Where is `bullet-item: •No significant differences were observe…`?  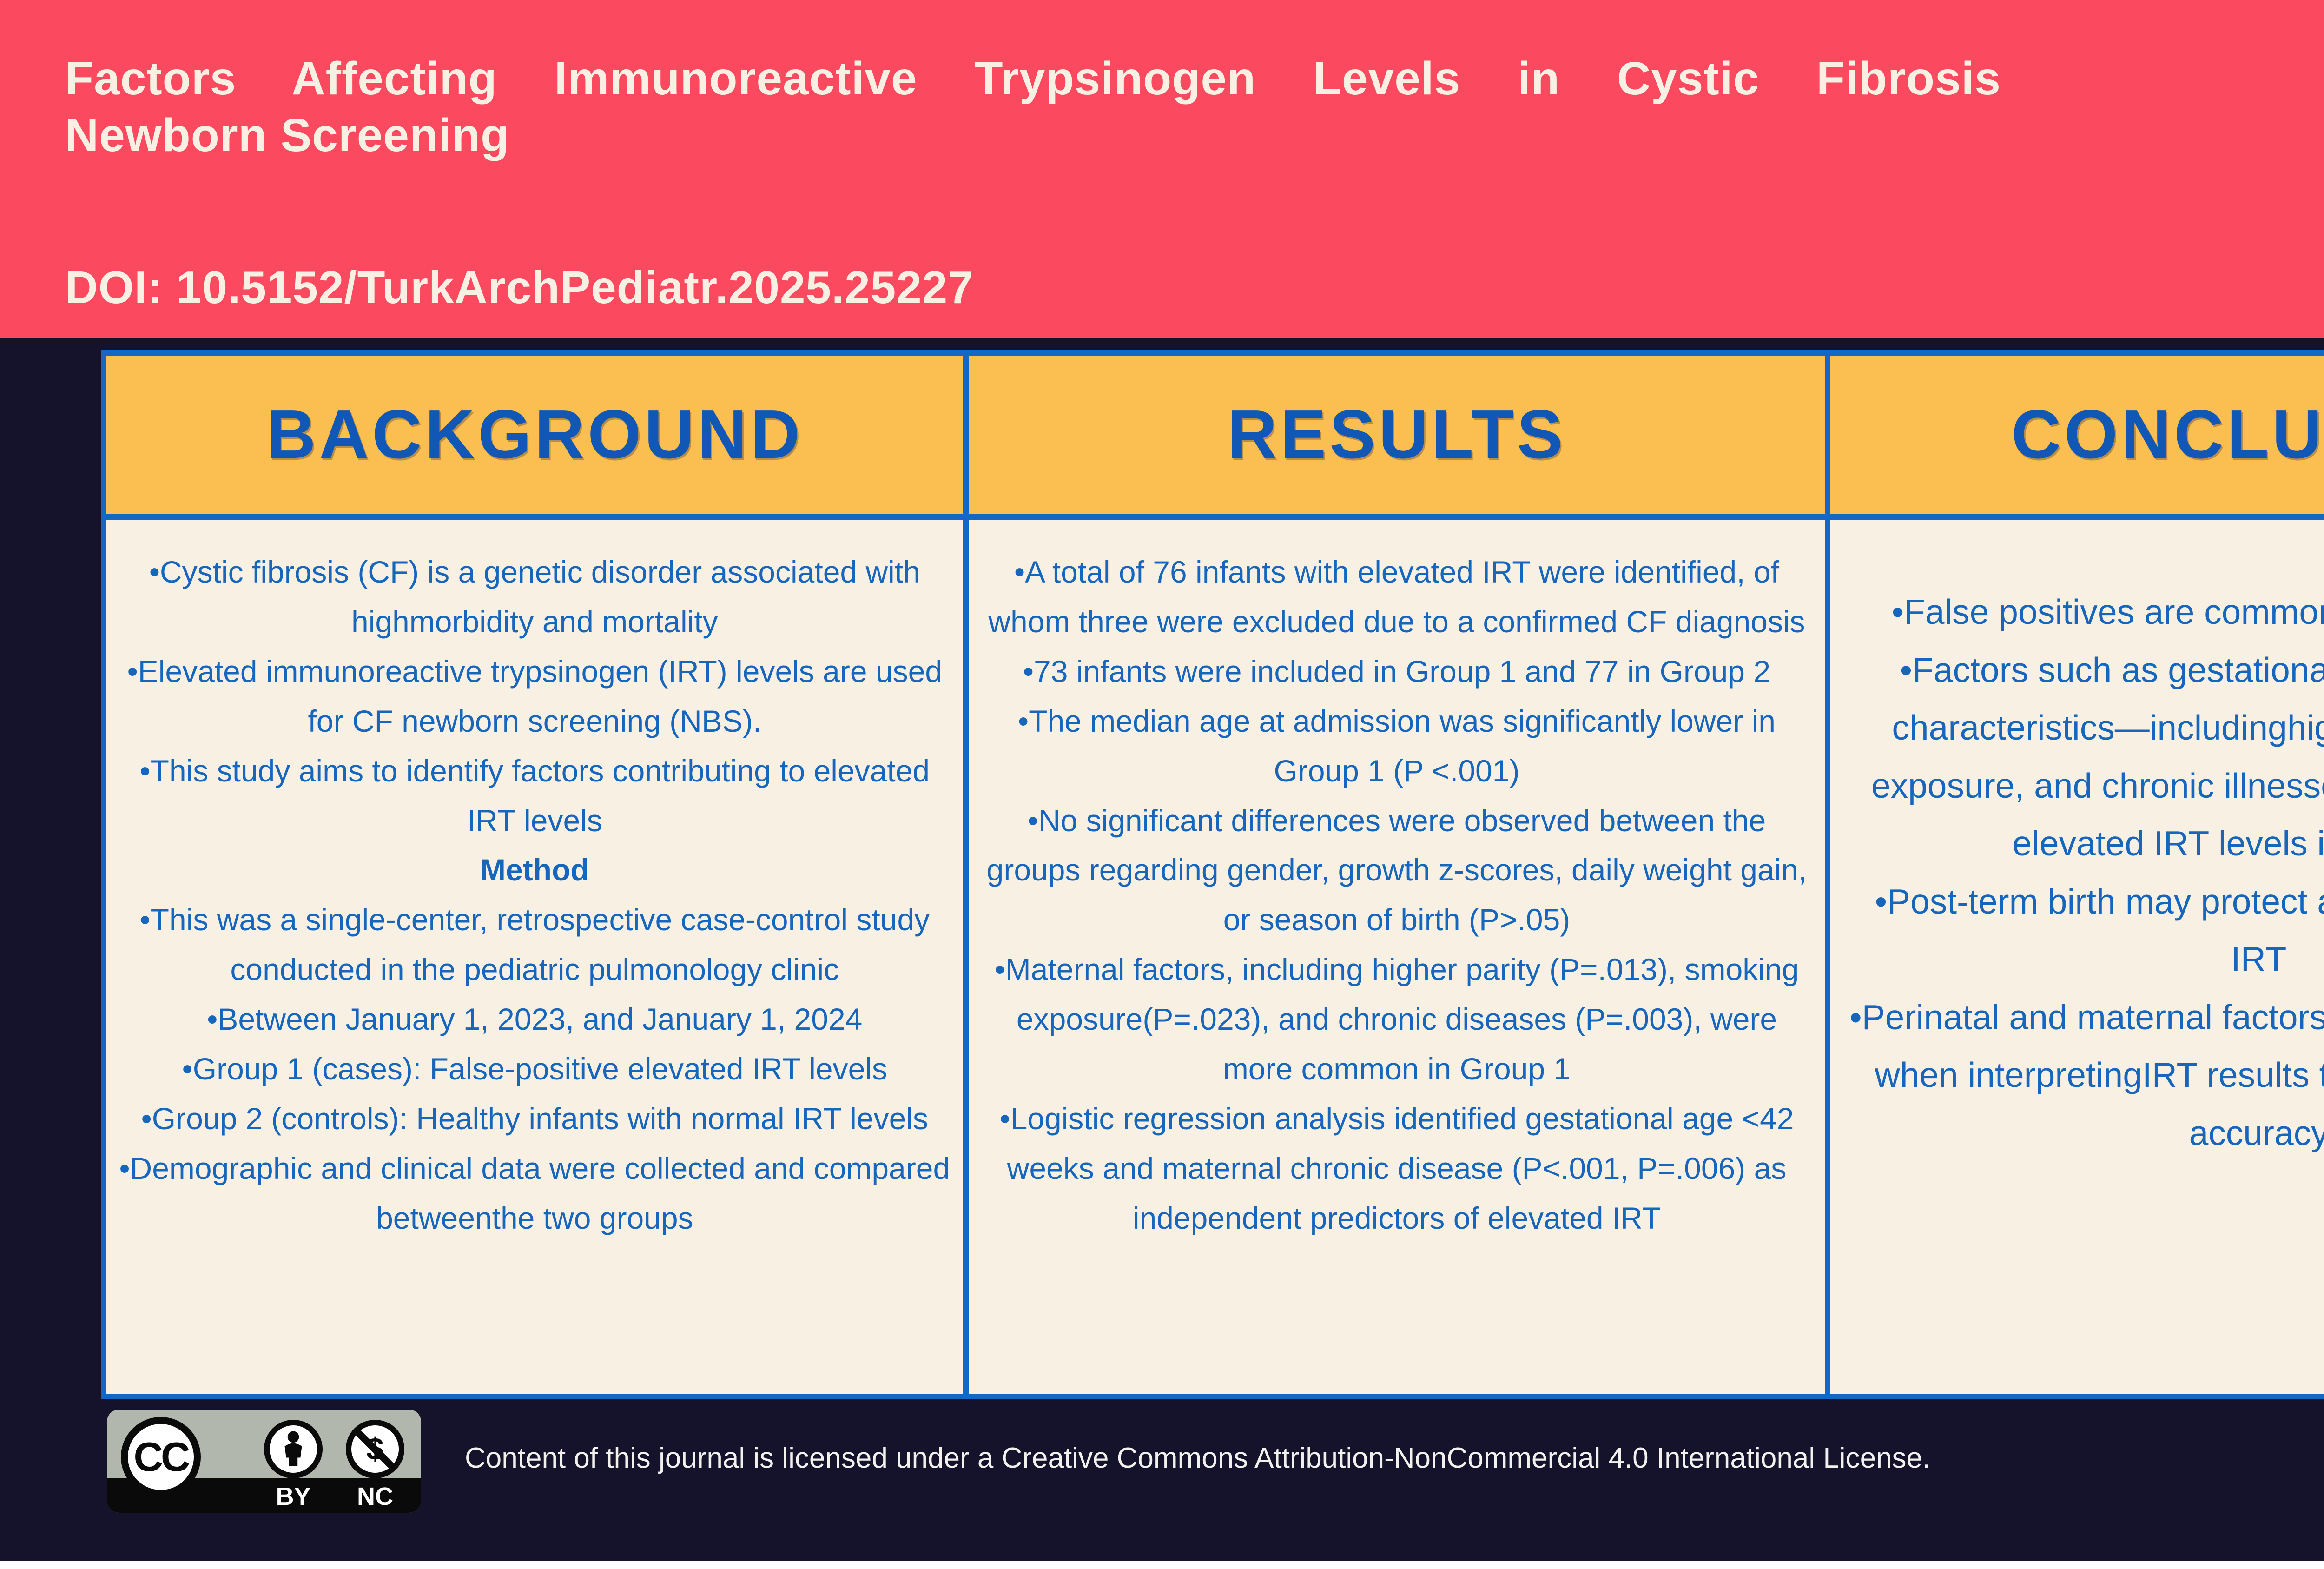
bullet-item: •No significant differences were observe… is located at coordinates (1396, 870).